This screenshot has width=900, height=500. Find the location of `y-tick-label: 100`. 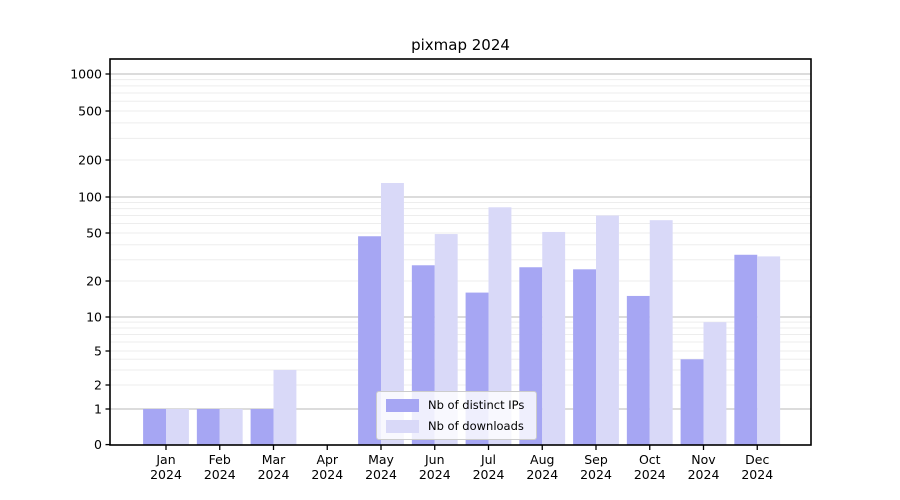

y-tick-label: 100 is located at coordinates (90, 196).